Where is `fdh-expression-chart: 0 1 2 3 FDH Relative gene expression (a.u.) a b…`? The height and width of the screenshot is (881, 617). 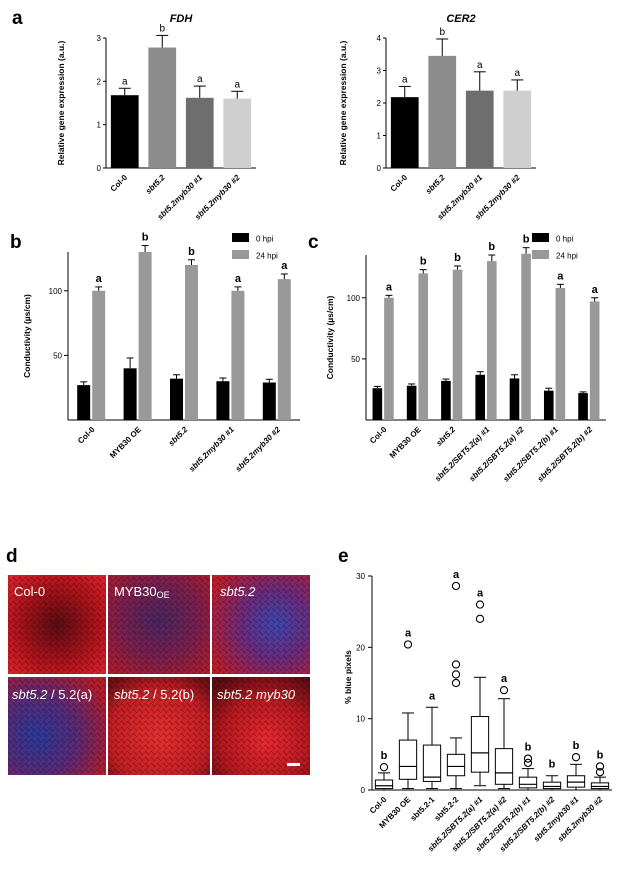
fdh-expression-chart: 0 1 2 3 FDH Relative gene expression (a.u.) a b… is located at coordinates (156, 117).